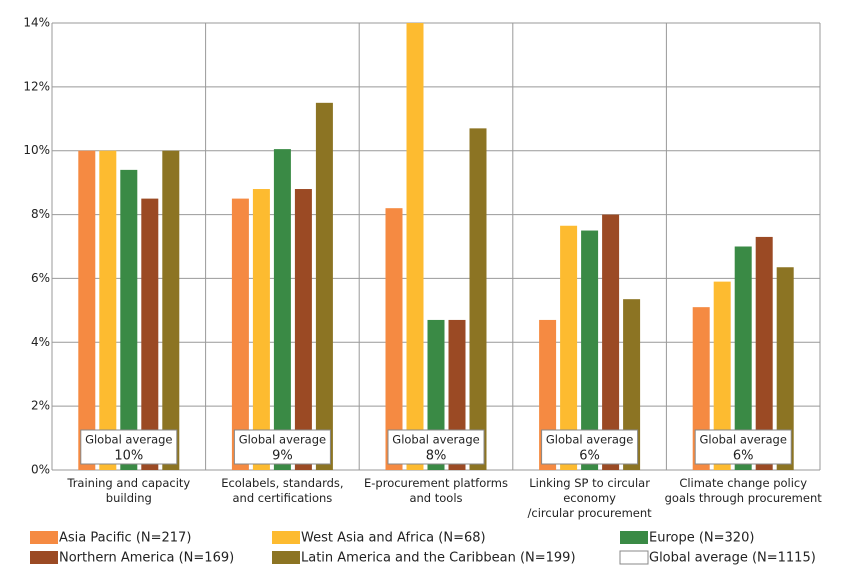 The height and width of the screenshot is (578, 850). I want to click on legend-label: West Asia and Africa (N=68), so click(393, 538).